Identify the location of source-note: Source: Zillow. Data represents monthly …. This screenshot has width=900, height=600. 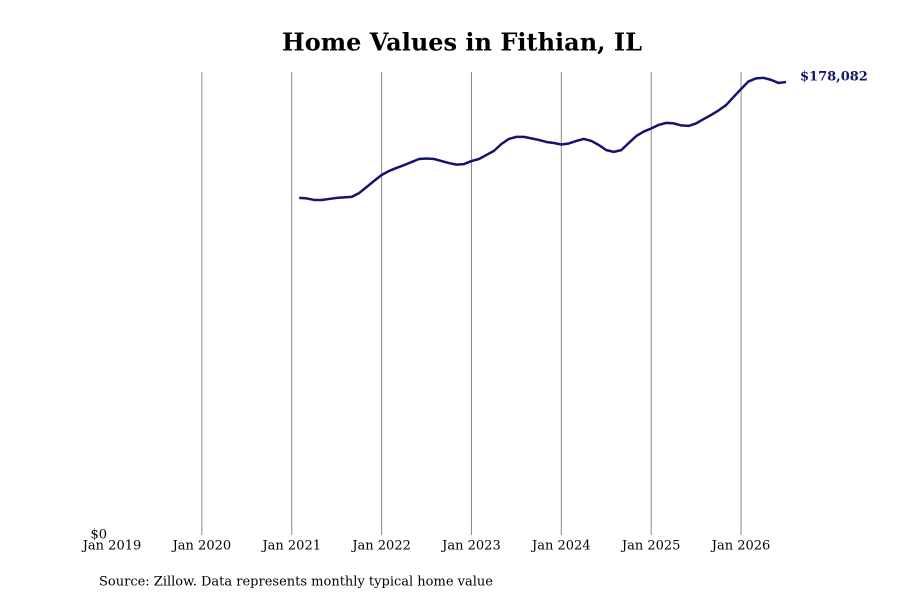
(296, 582).